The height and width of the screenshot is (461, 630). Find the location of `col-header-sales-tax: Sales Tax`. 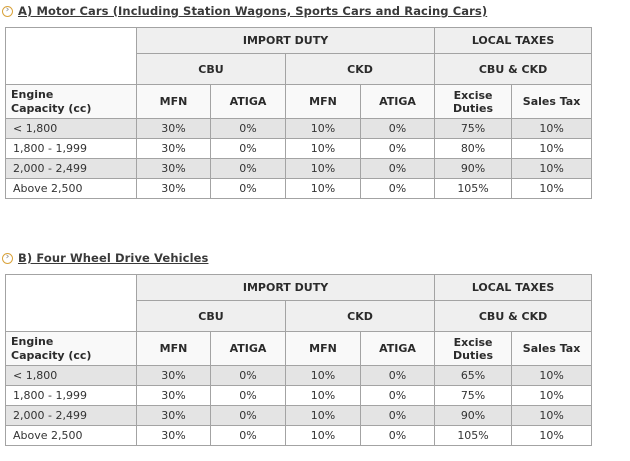

col-header-sales-tax: Sales Tax is located at coordinates (552, 101).